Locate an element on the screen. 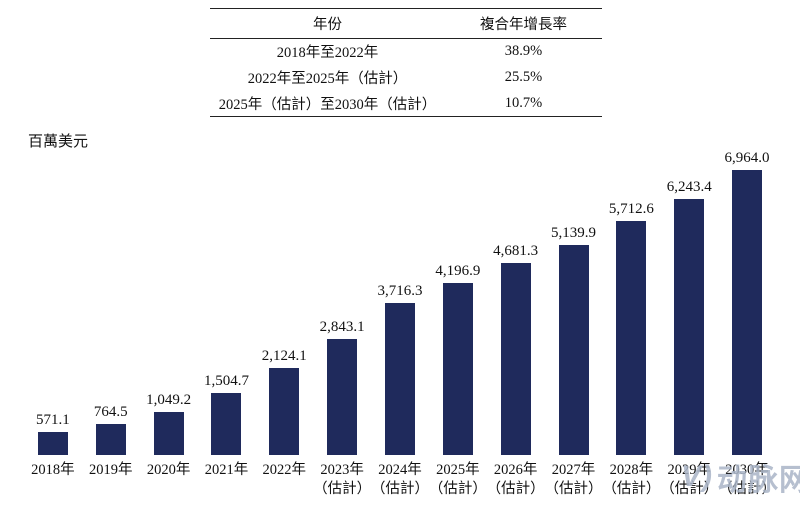  cagr-cell: 10.7% is located at coordinates (523, 102).